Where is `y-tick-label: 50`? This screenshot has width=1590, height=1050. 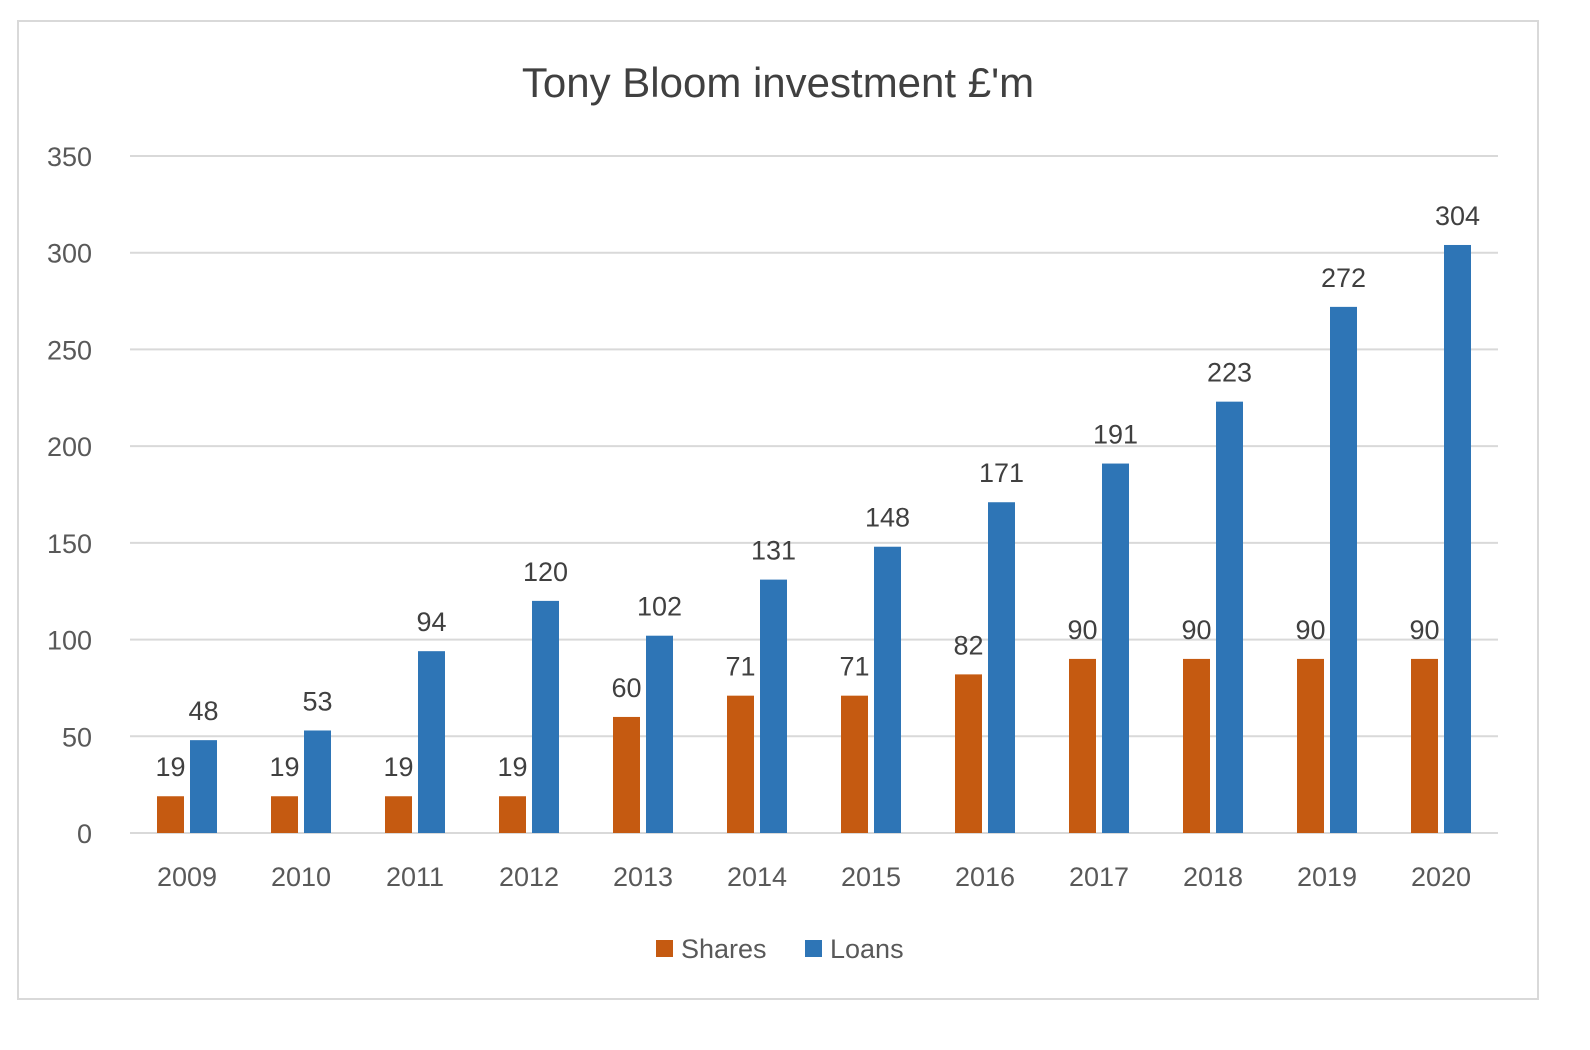
y-tick-label: 50 is located at coordinates (77, 737).